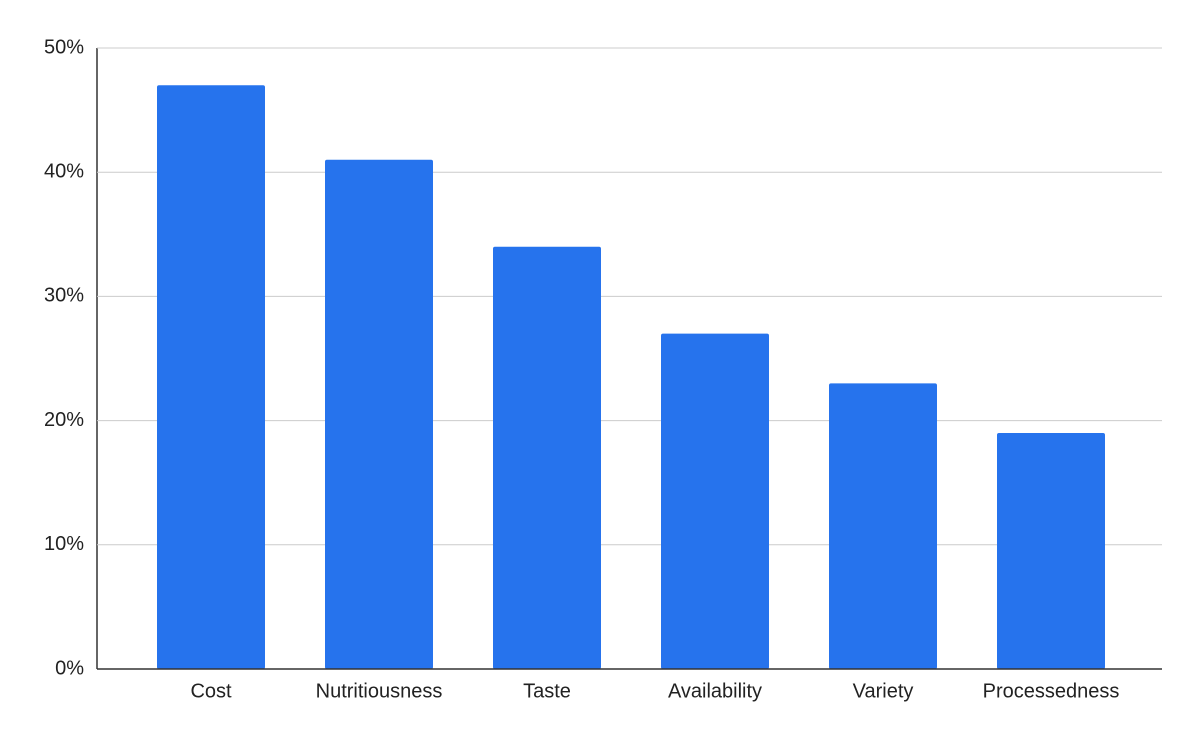 The height and width of the screenshot is (742, 1200). I want to click on x-tick-label: Availability, so click(715, 691).